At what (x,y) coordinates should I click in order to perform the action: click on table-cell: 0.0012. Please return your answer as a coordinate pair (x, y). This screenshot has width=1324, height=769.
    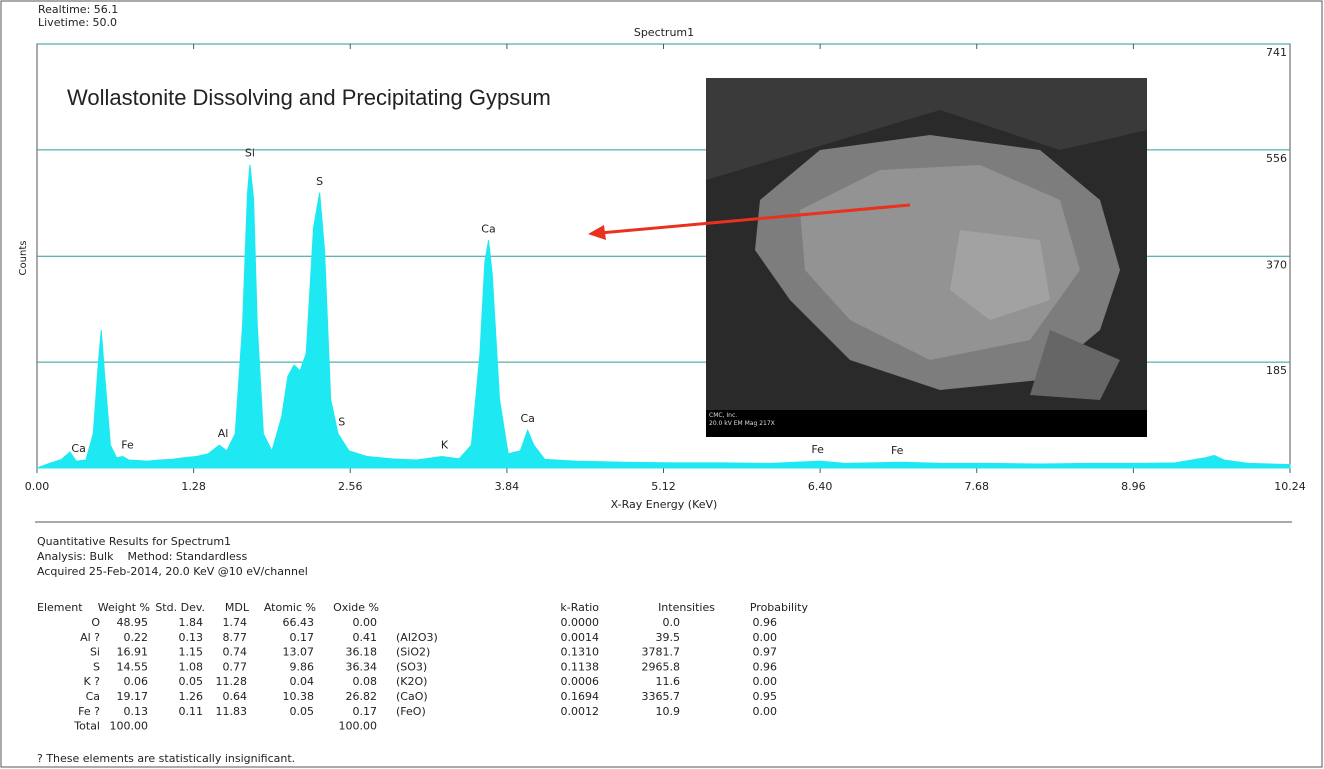
    Looking at the image, I should click on (580, 711).